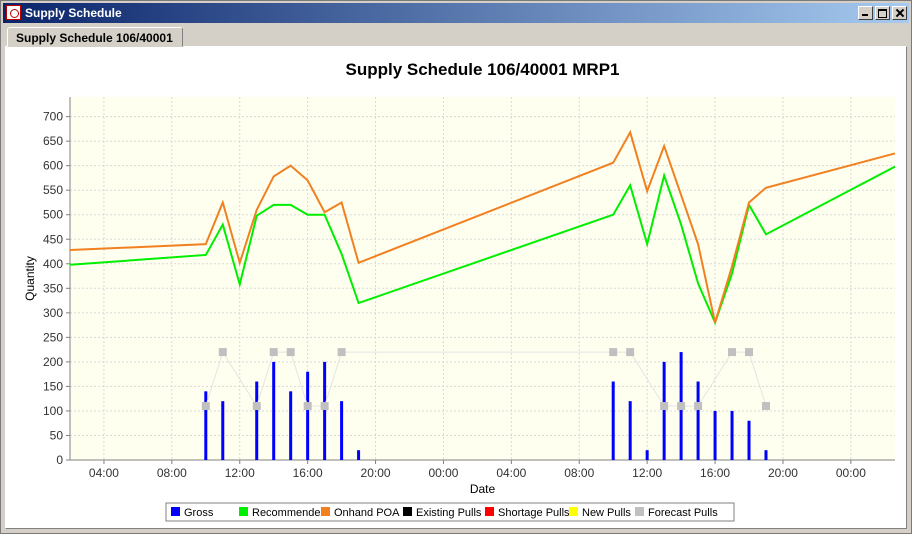 The height and width of the screenshot is (534, 912). What do you see at coordinates (483, 489) in the screenshot?
I see `x-axis-label: Date` at bounding box center [483, 489].